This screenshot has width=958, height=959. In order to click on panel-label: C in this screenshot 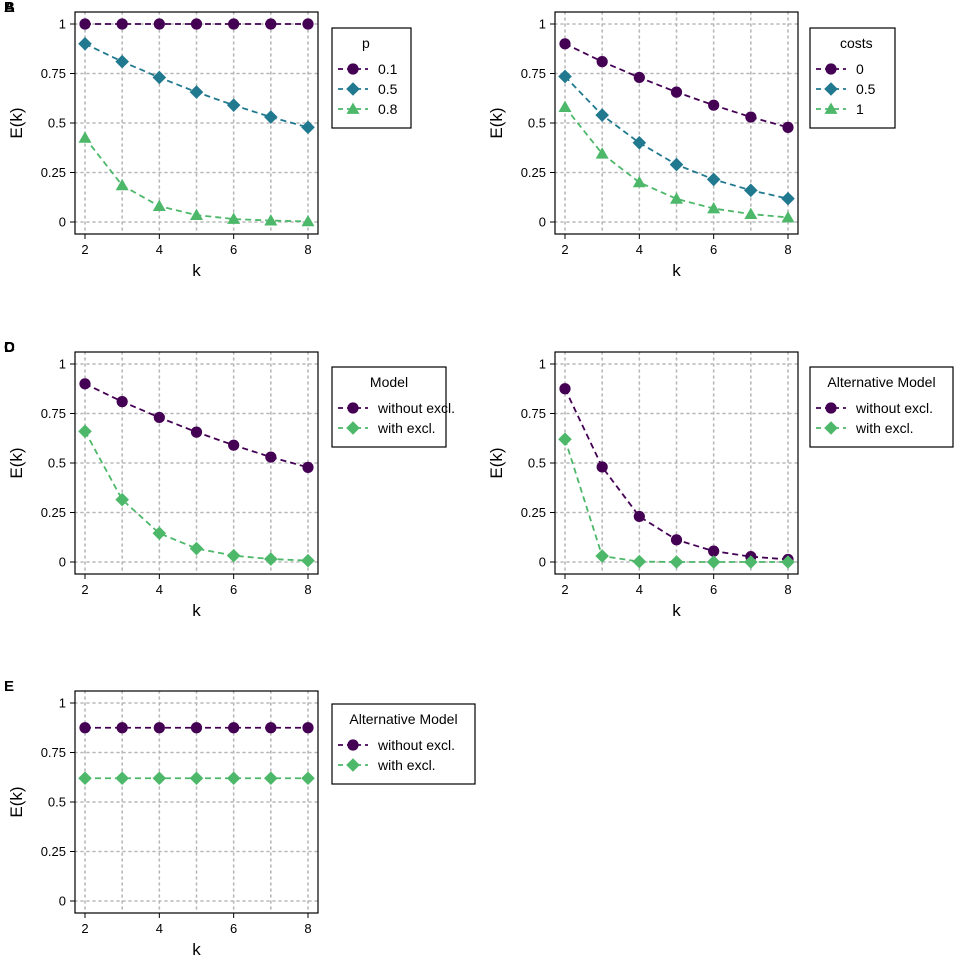, I will do `click(9, 347)`.